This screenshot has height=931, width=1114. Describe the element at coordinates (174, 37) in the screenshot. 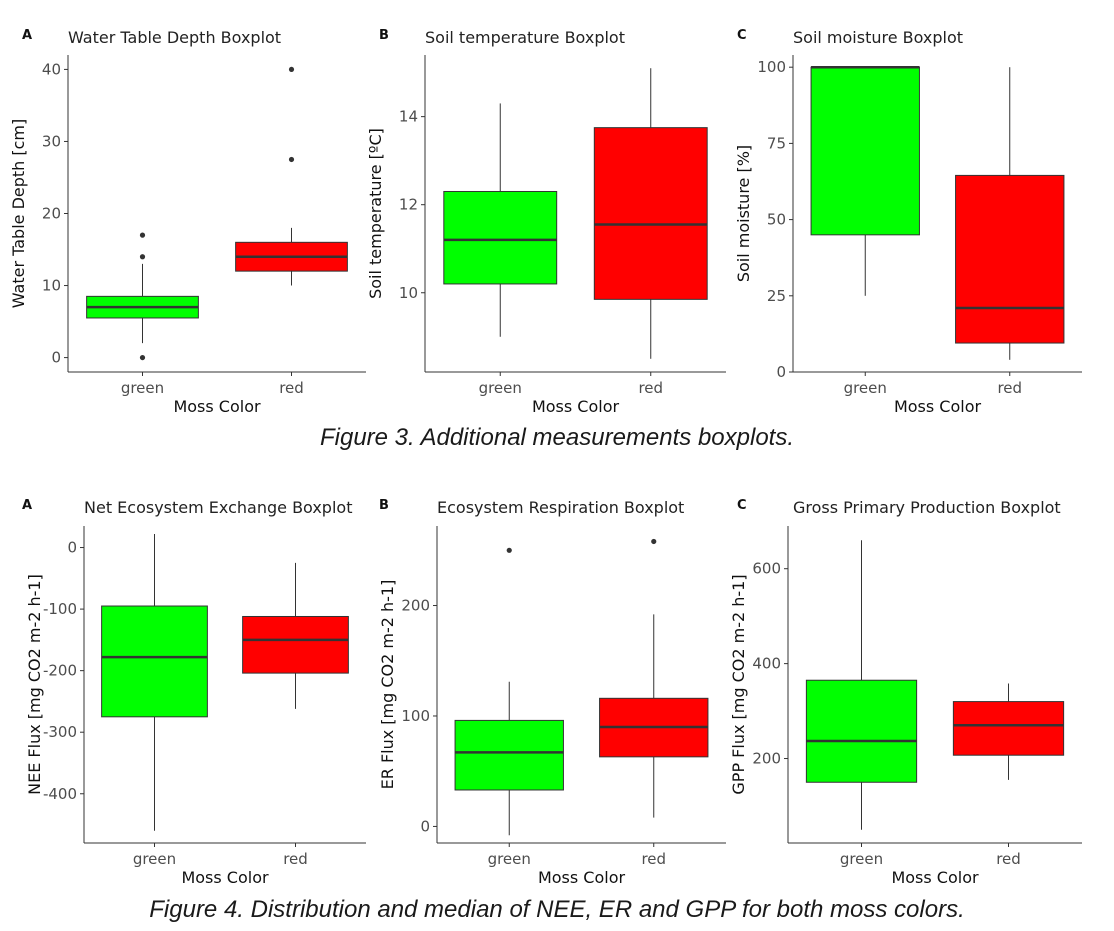

I see `chart-title: Water Table Depth Boxplot` at that location.